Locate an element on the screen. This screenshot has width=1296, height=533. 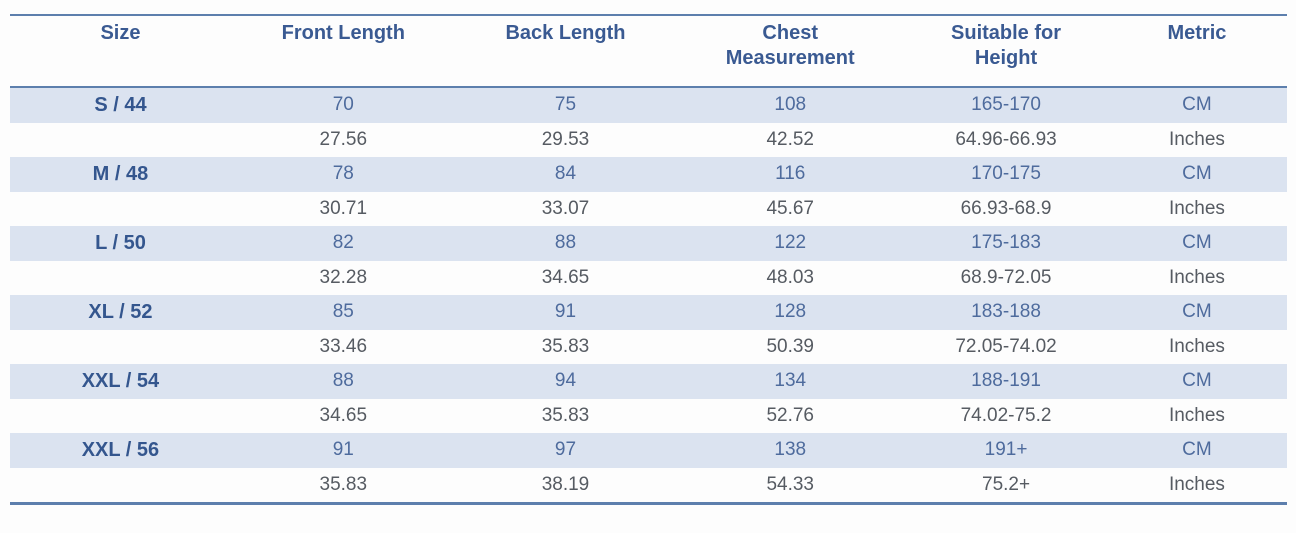
header-separator is located at coordinates (648, 87).